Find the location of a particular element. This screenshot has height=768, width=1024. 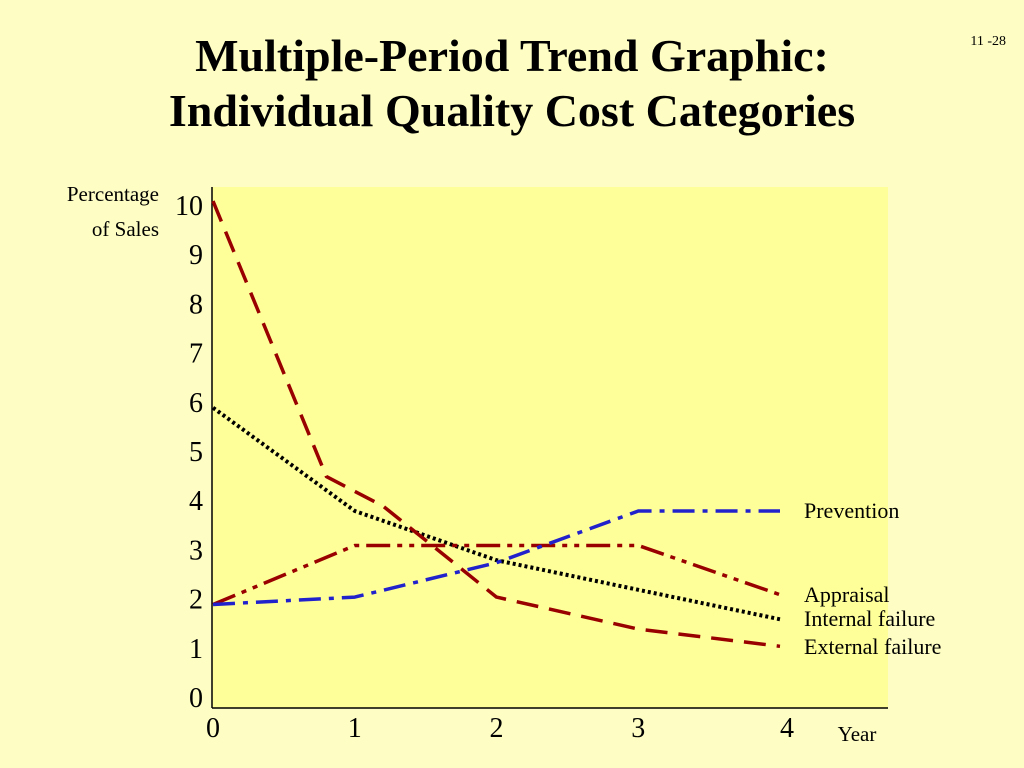

y-tick-label: 4 is located at coordinates (196, 501).